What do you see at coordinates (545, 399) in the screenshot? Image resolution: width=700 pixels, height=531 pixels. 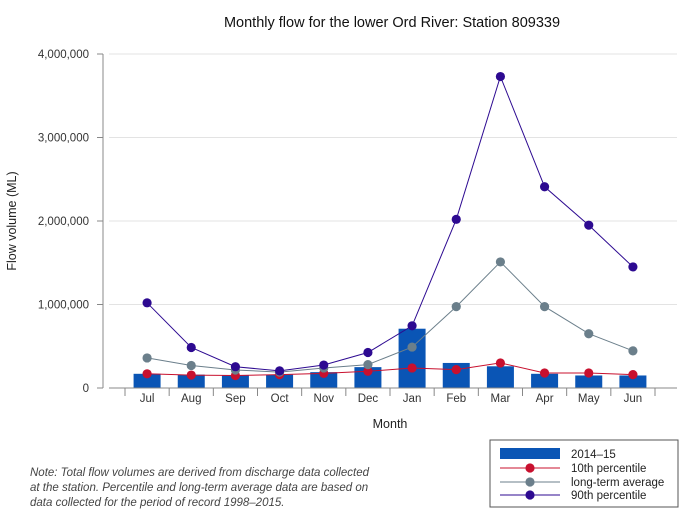 I see `x-tick-label: Apr` at bounding box center [545, 399].